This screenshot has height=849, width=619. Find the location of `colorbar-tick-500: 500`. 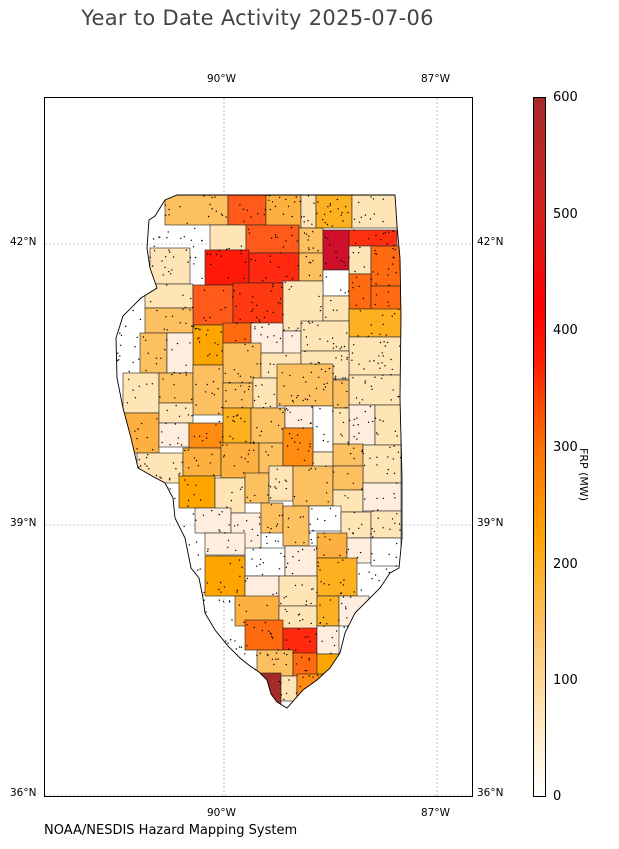

colorbar-tick-500: 500 is located at coordinates (565, 214).